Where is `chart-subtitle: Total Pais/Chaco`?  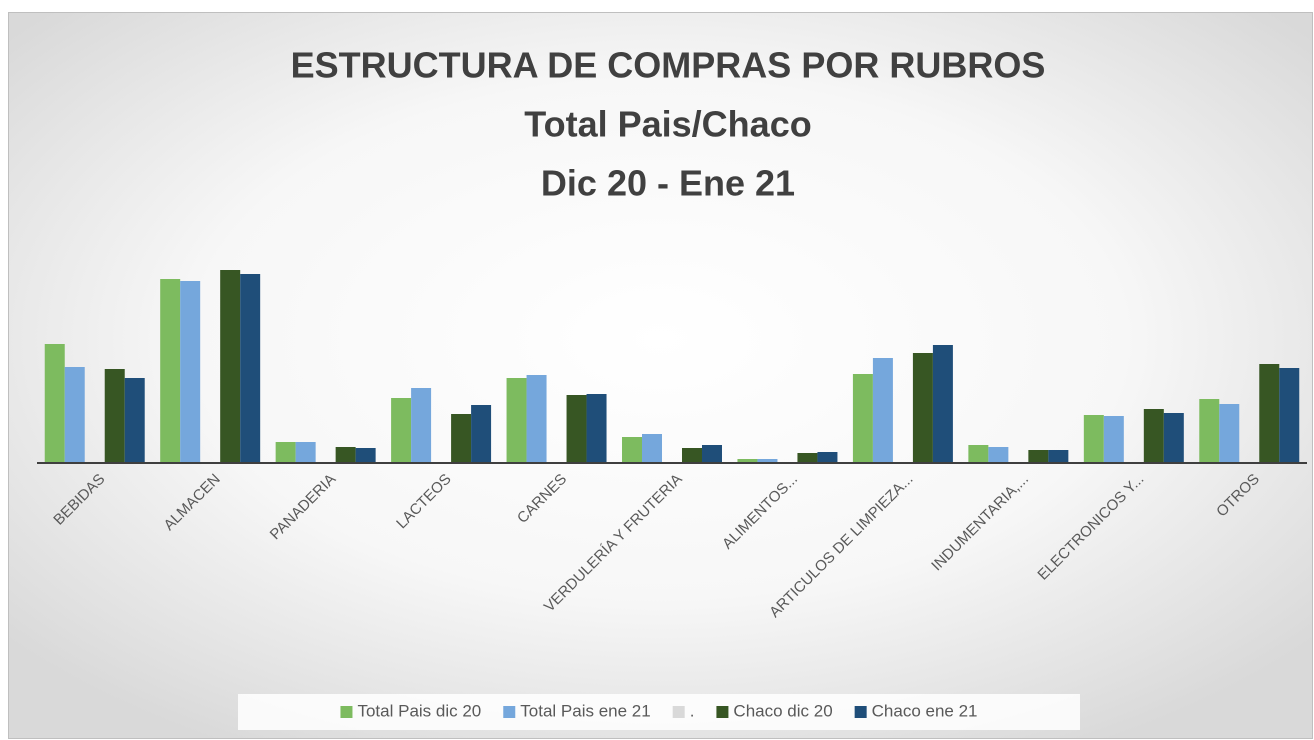 chart-subtitle: Total Pais/Chaco is located at coordinates (667, 124).